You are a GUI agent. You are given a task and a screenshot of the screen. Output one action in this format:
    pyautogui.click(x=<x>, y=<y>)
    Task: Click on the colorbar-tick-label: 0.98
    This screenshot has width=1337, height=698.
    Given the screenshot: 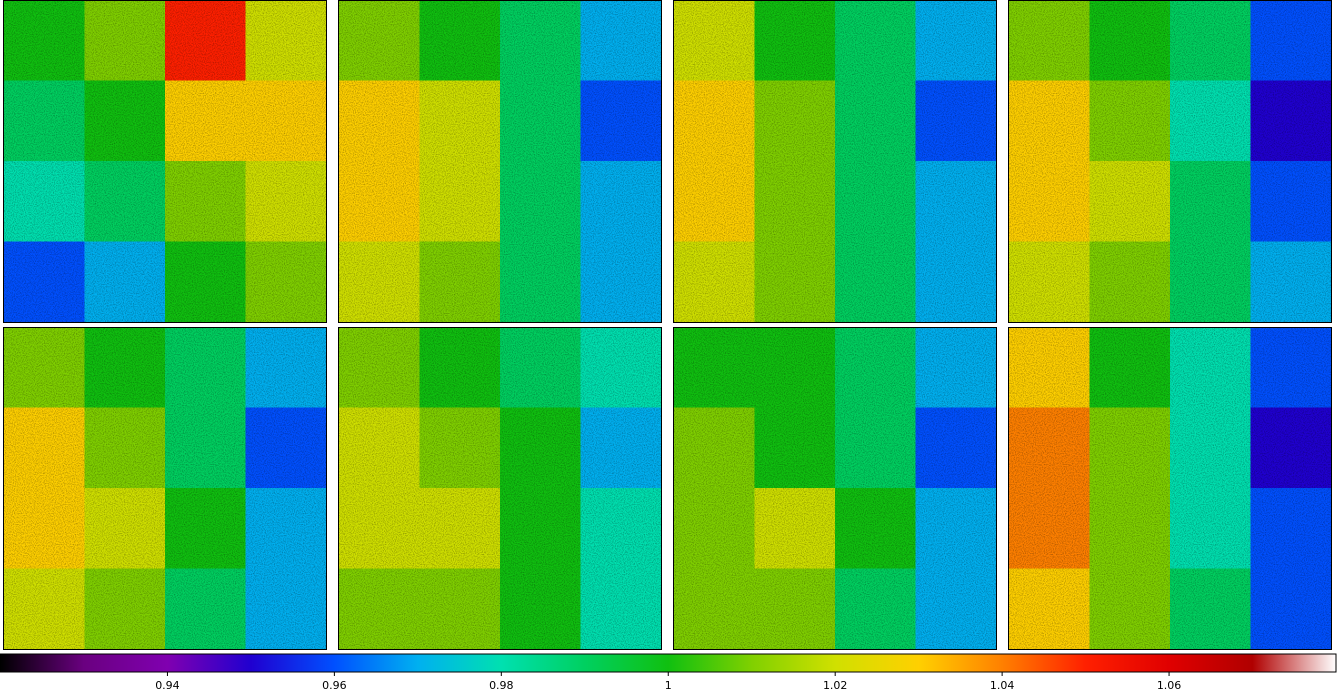 What is the action you would take?
    pyautogui.click(x=501, y=685)
    